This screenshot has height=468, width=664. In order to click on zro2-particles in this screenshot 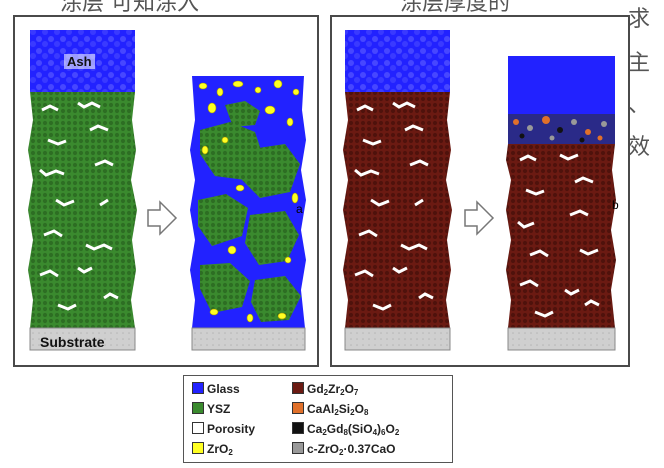, I will do `click(249, 201)`.